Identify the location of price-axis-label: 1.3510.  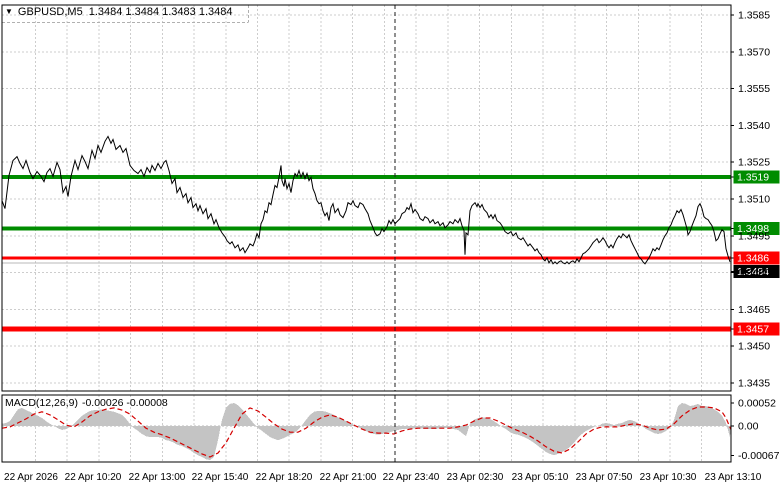
(754, 200).